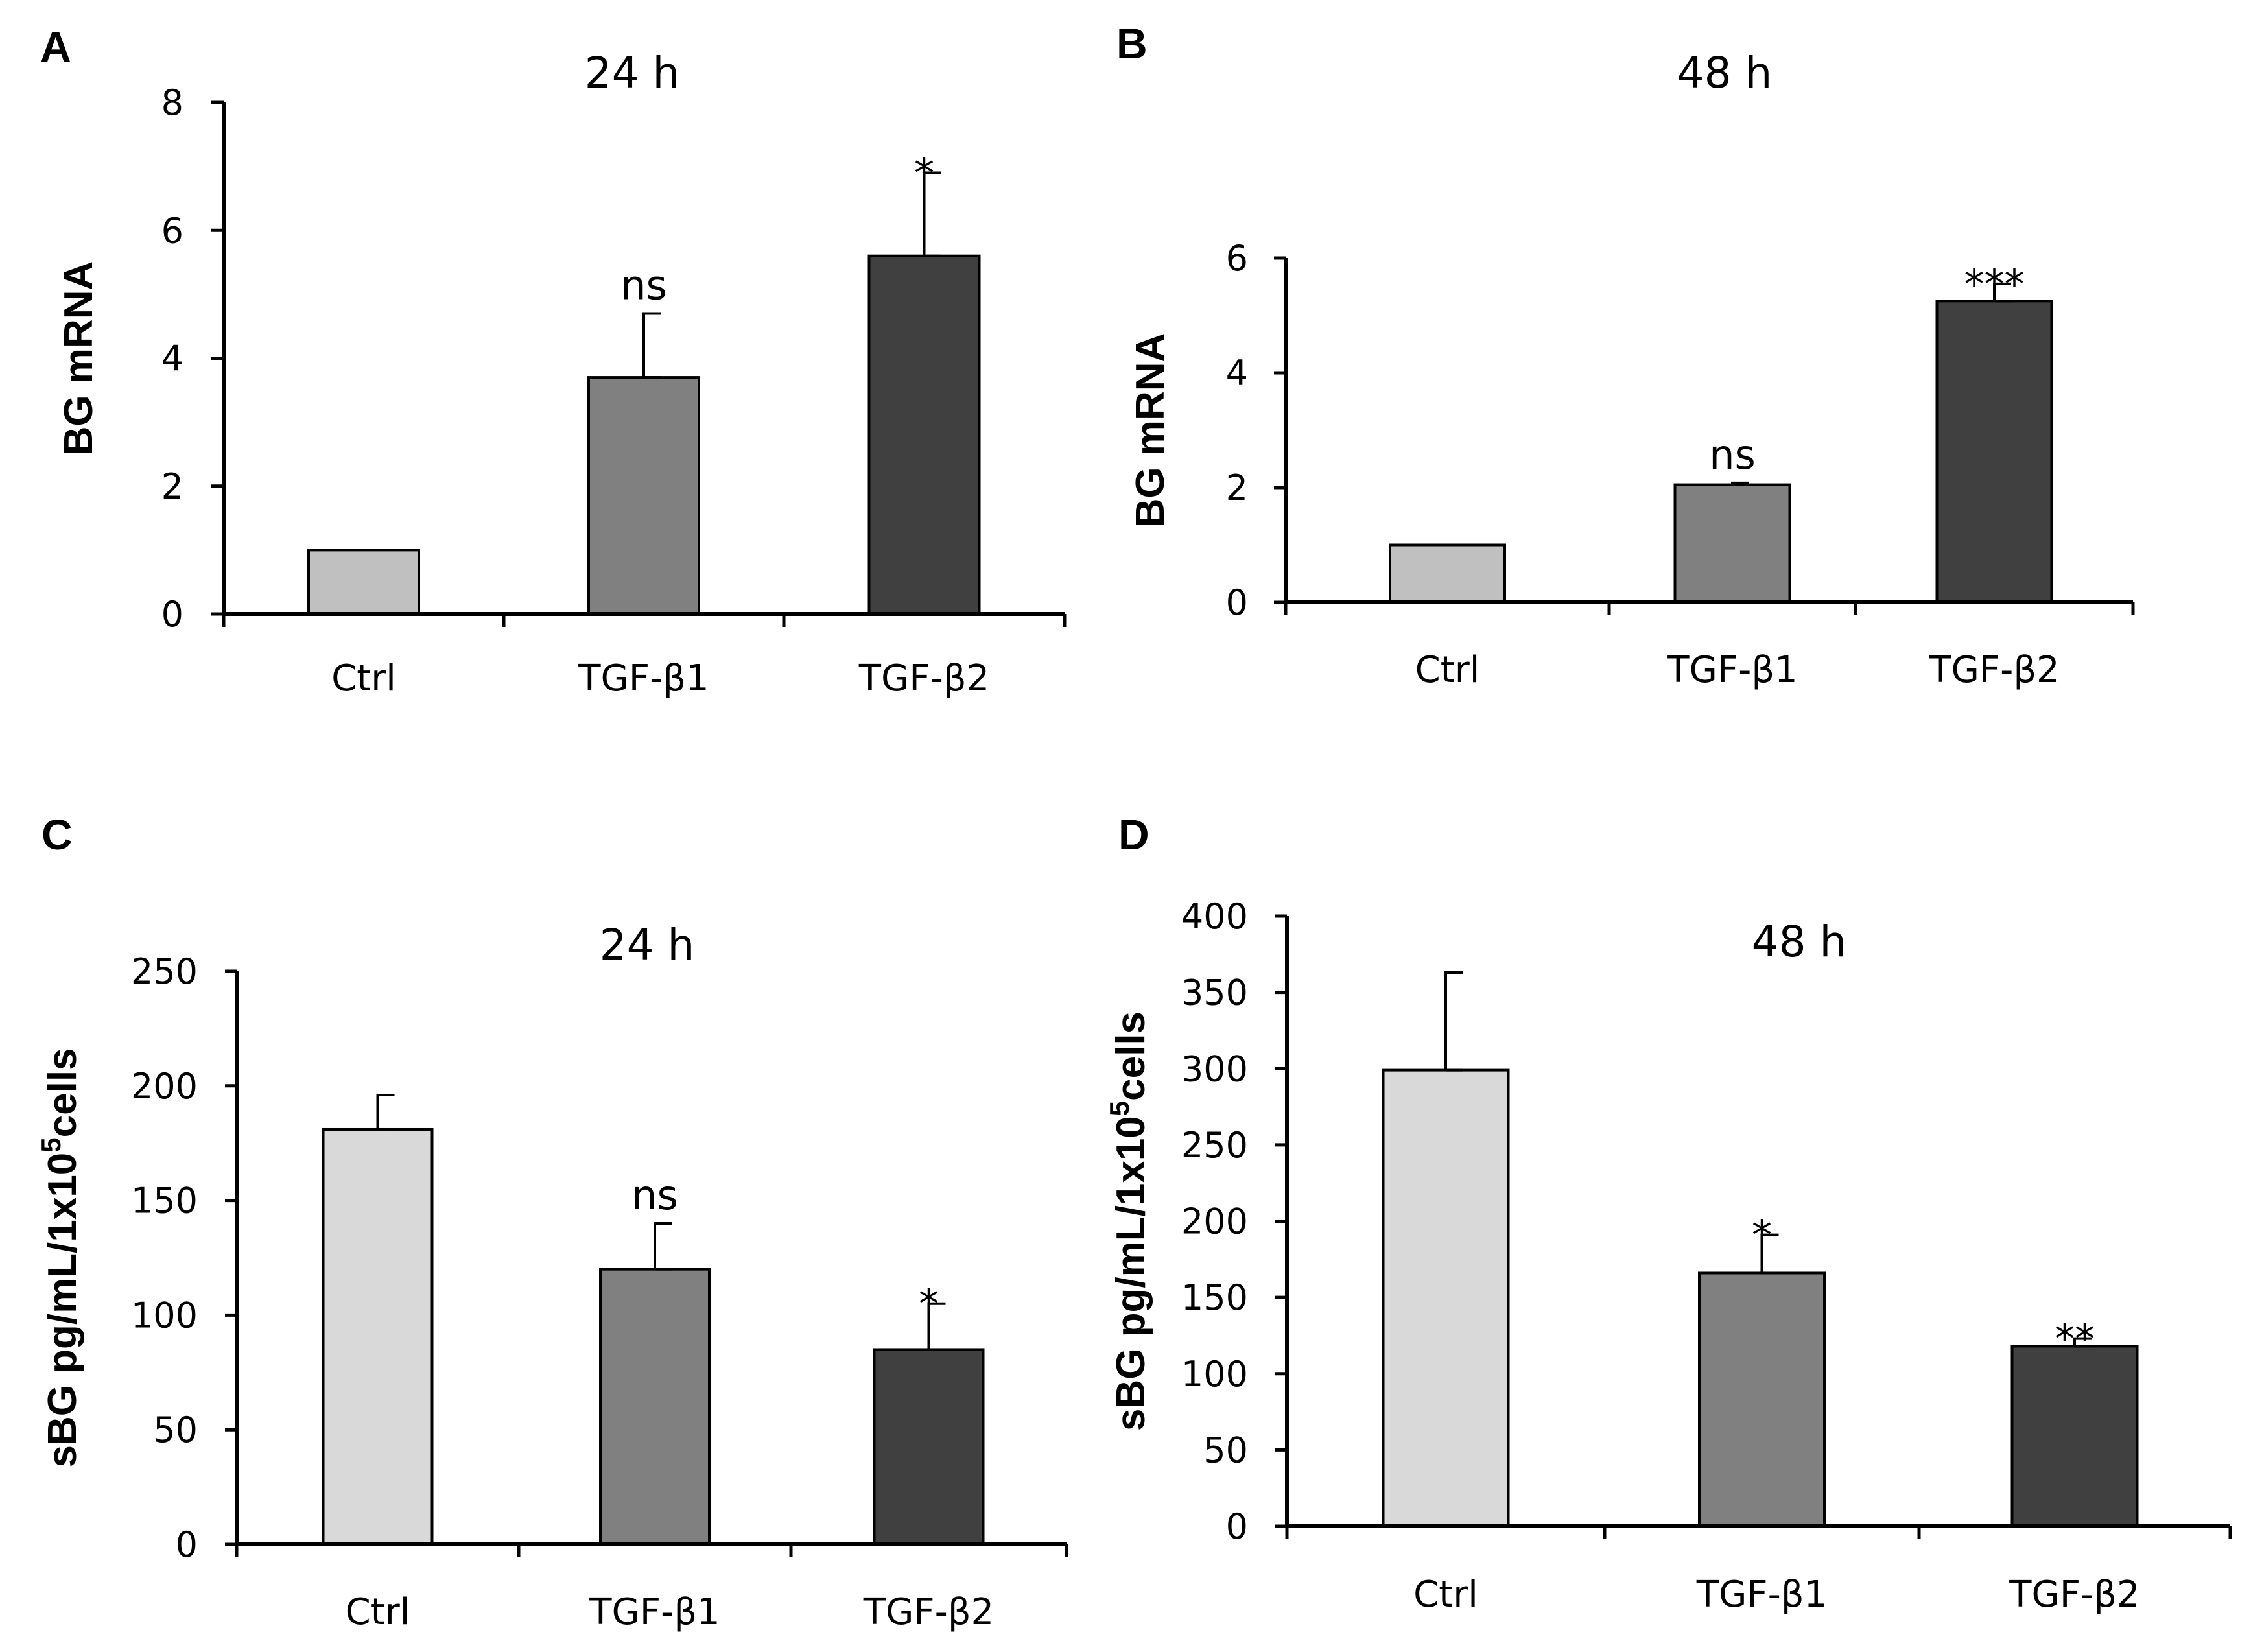  What do you see at coordinates (56, 47) in the screenshot?
I see `panel-letter: A` at bounding box center [56, 47].